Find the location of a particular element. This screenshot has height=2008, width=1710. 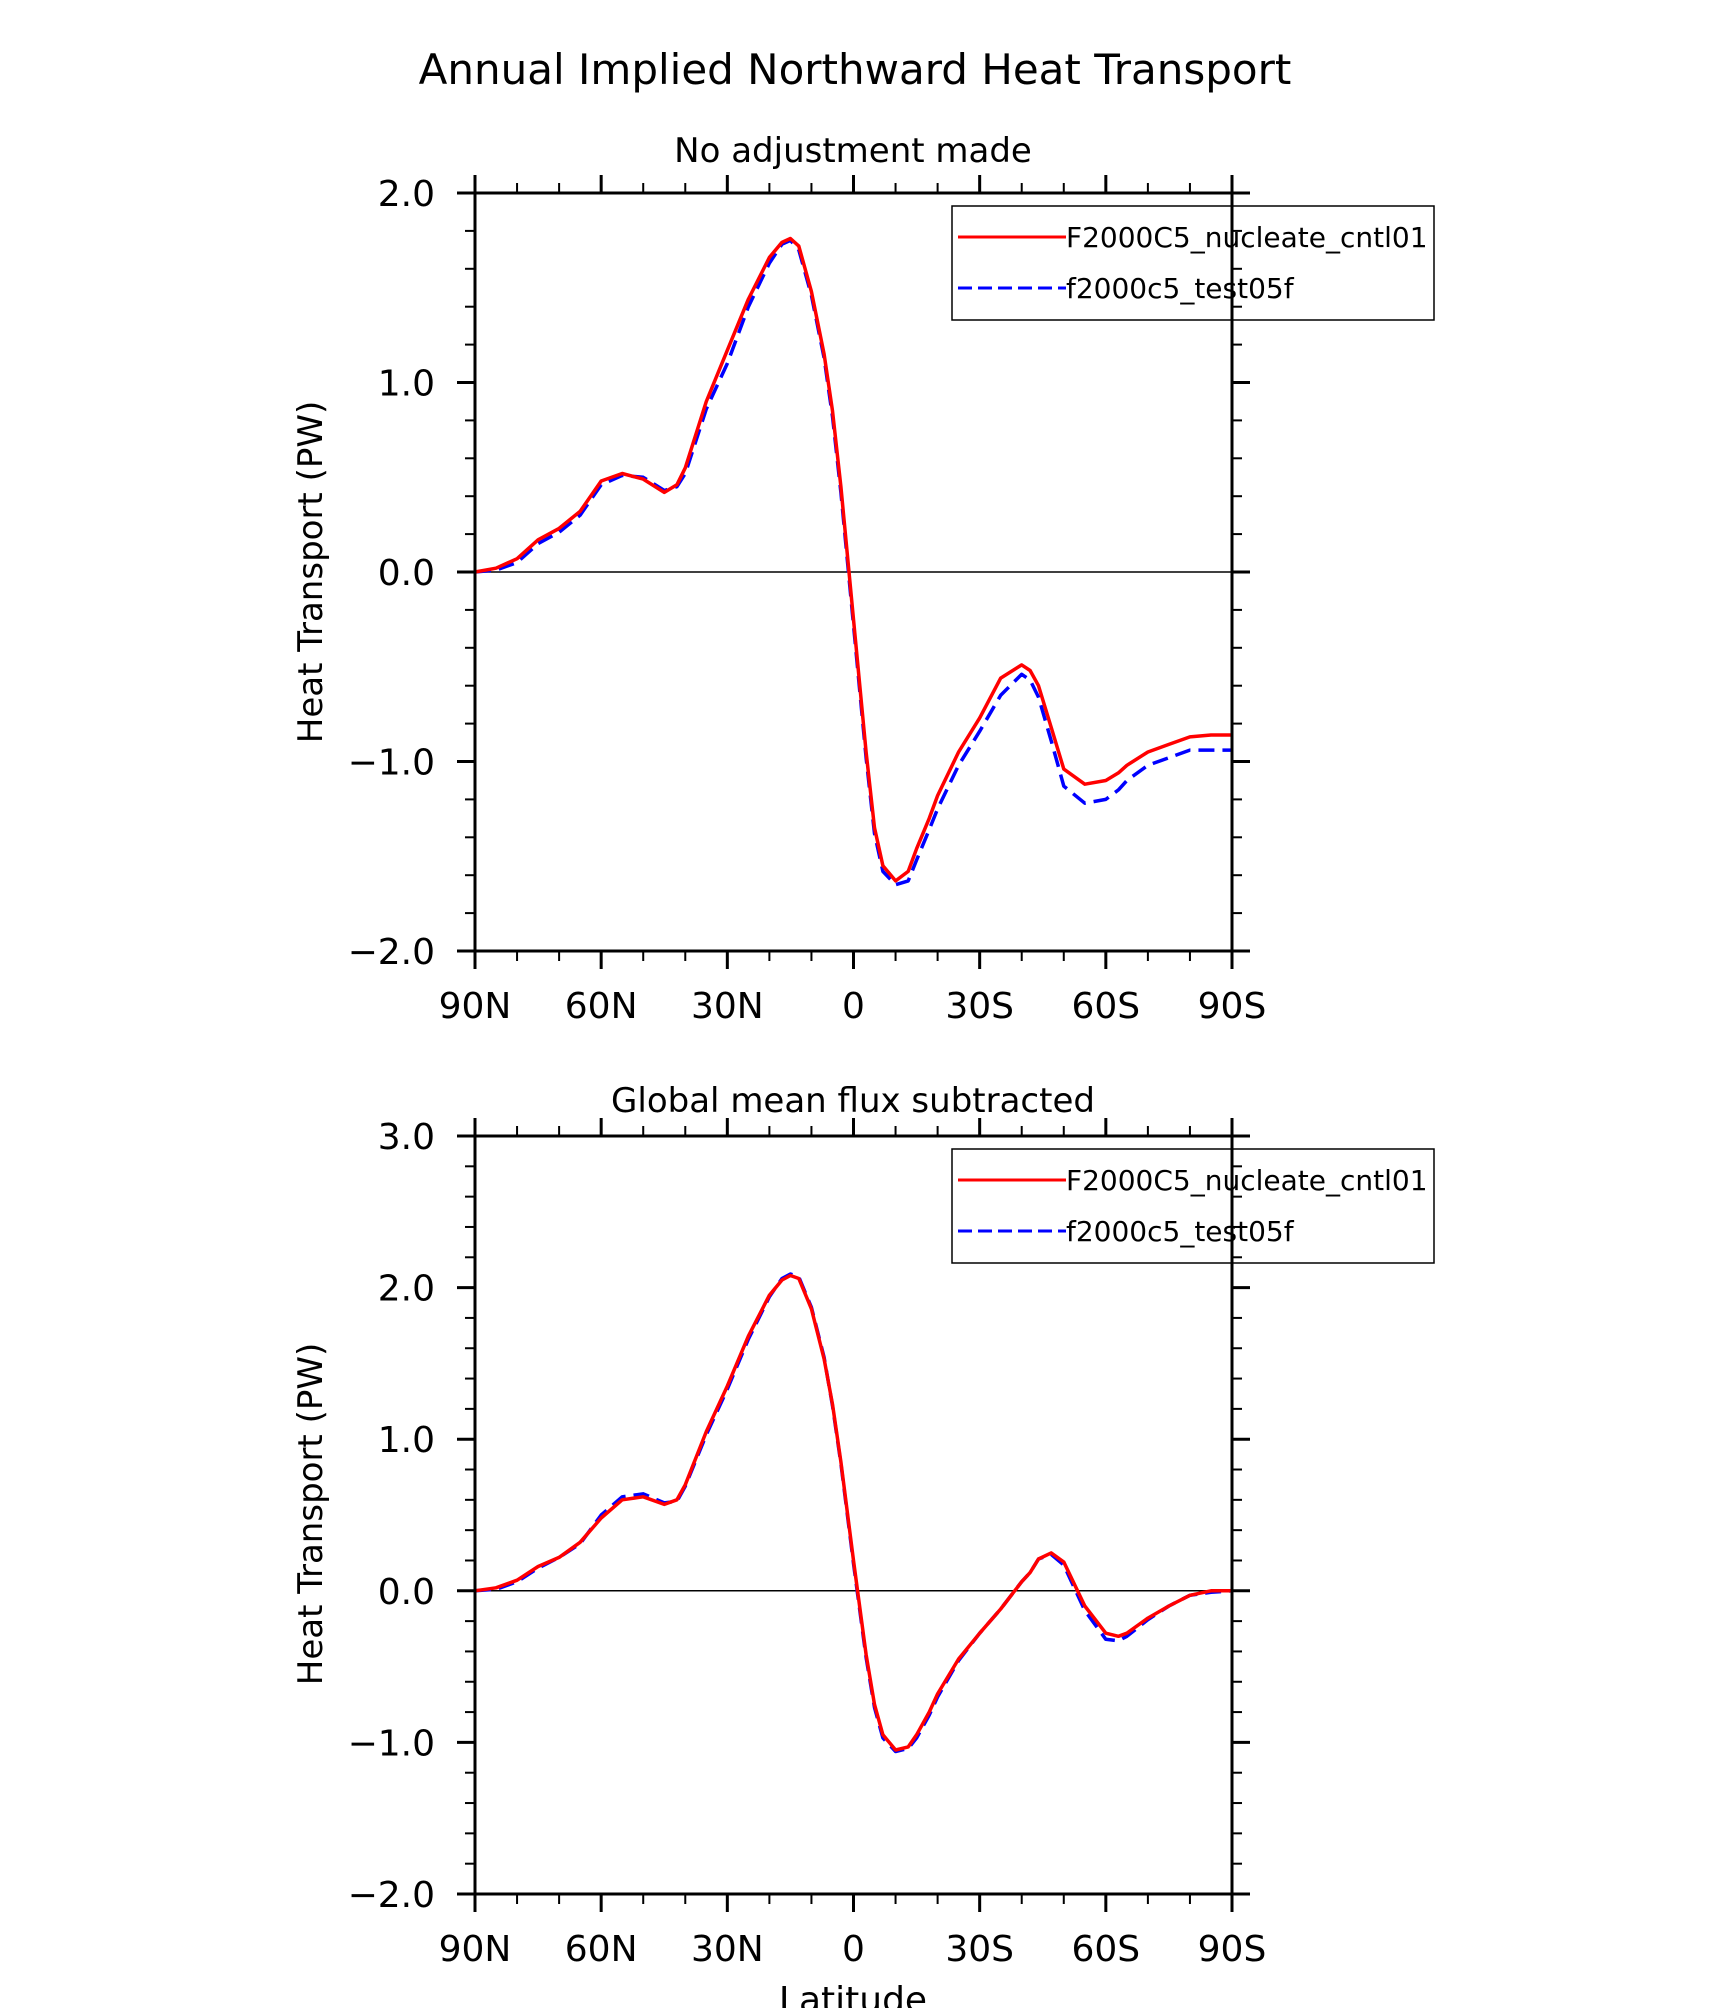

panel-title: Global mean flux subtracted is located at coordinates (853, 1101).